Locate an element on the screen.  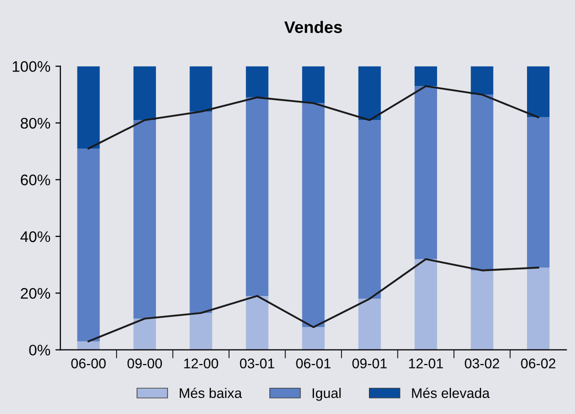
x-tick-label: 09-01 is located at coordinates (369, 363).